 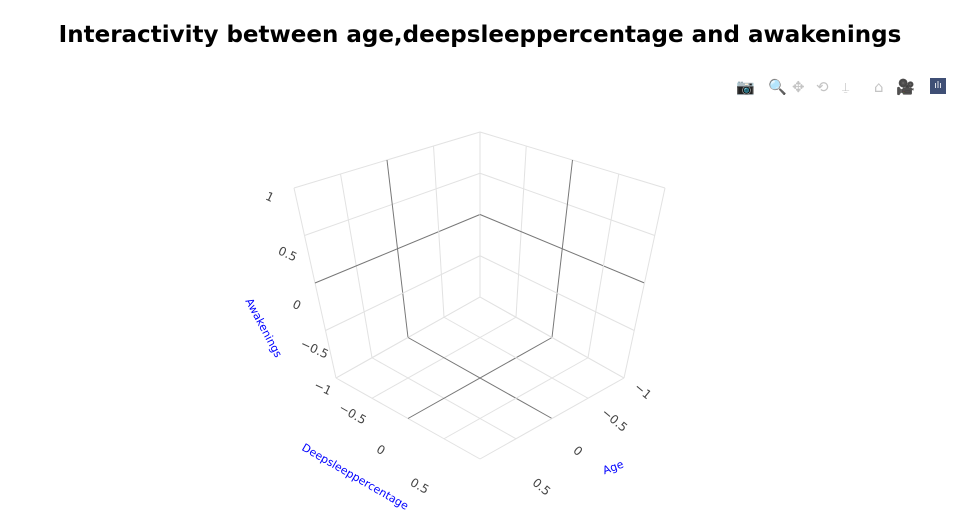 What do you see at coordinates (798, 87) in the screenshot?
I see `pan-icon: ✥` at bounding box center [798, 87].